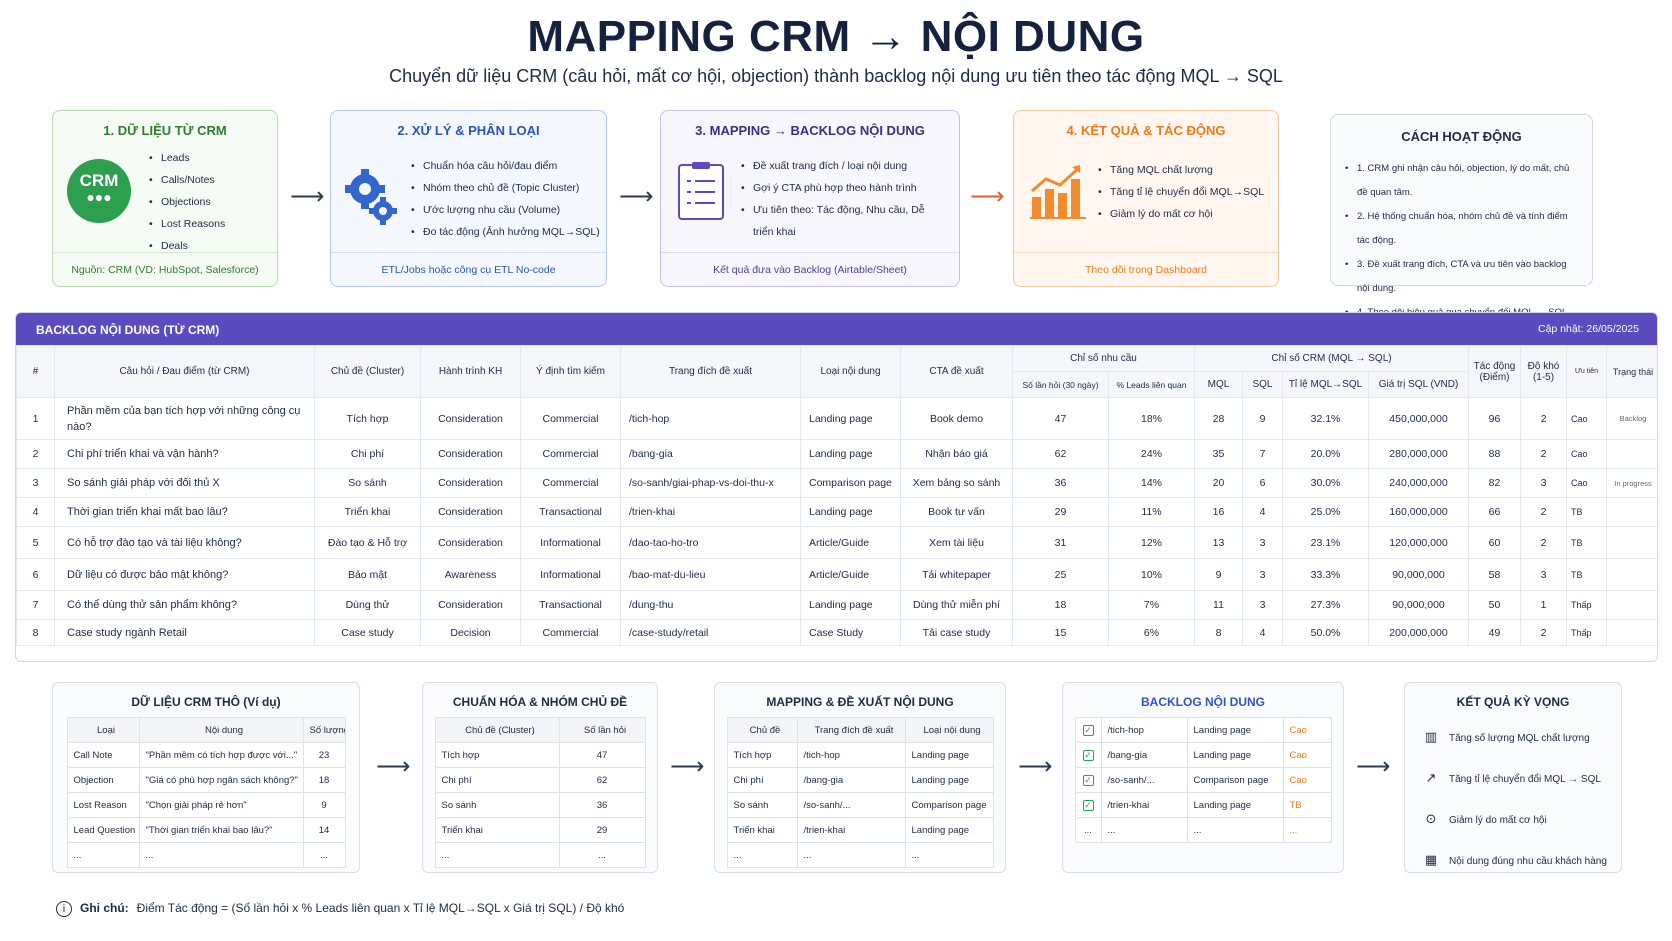  Describe the element at coordinates (324, 805) in the screenshot. I see `table-cell: 9` at that location.